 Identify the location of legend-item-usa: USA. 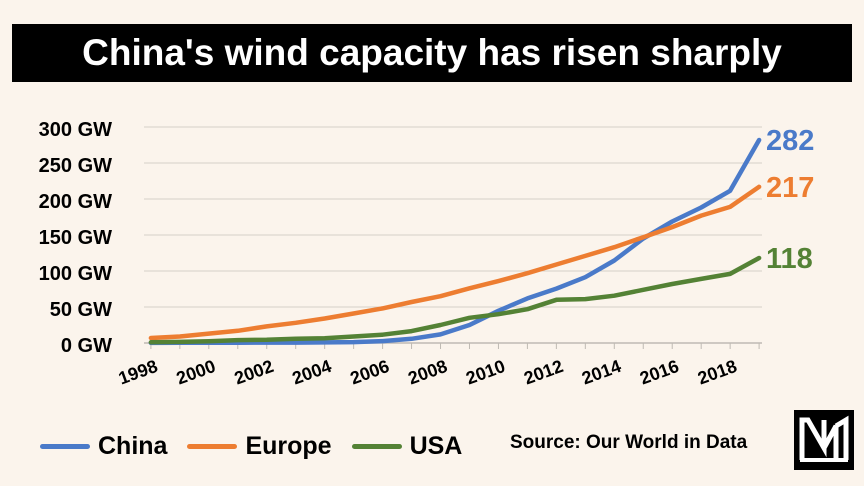
(407, 446).